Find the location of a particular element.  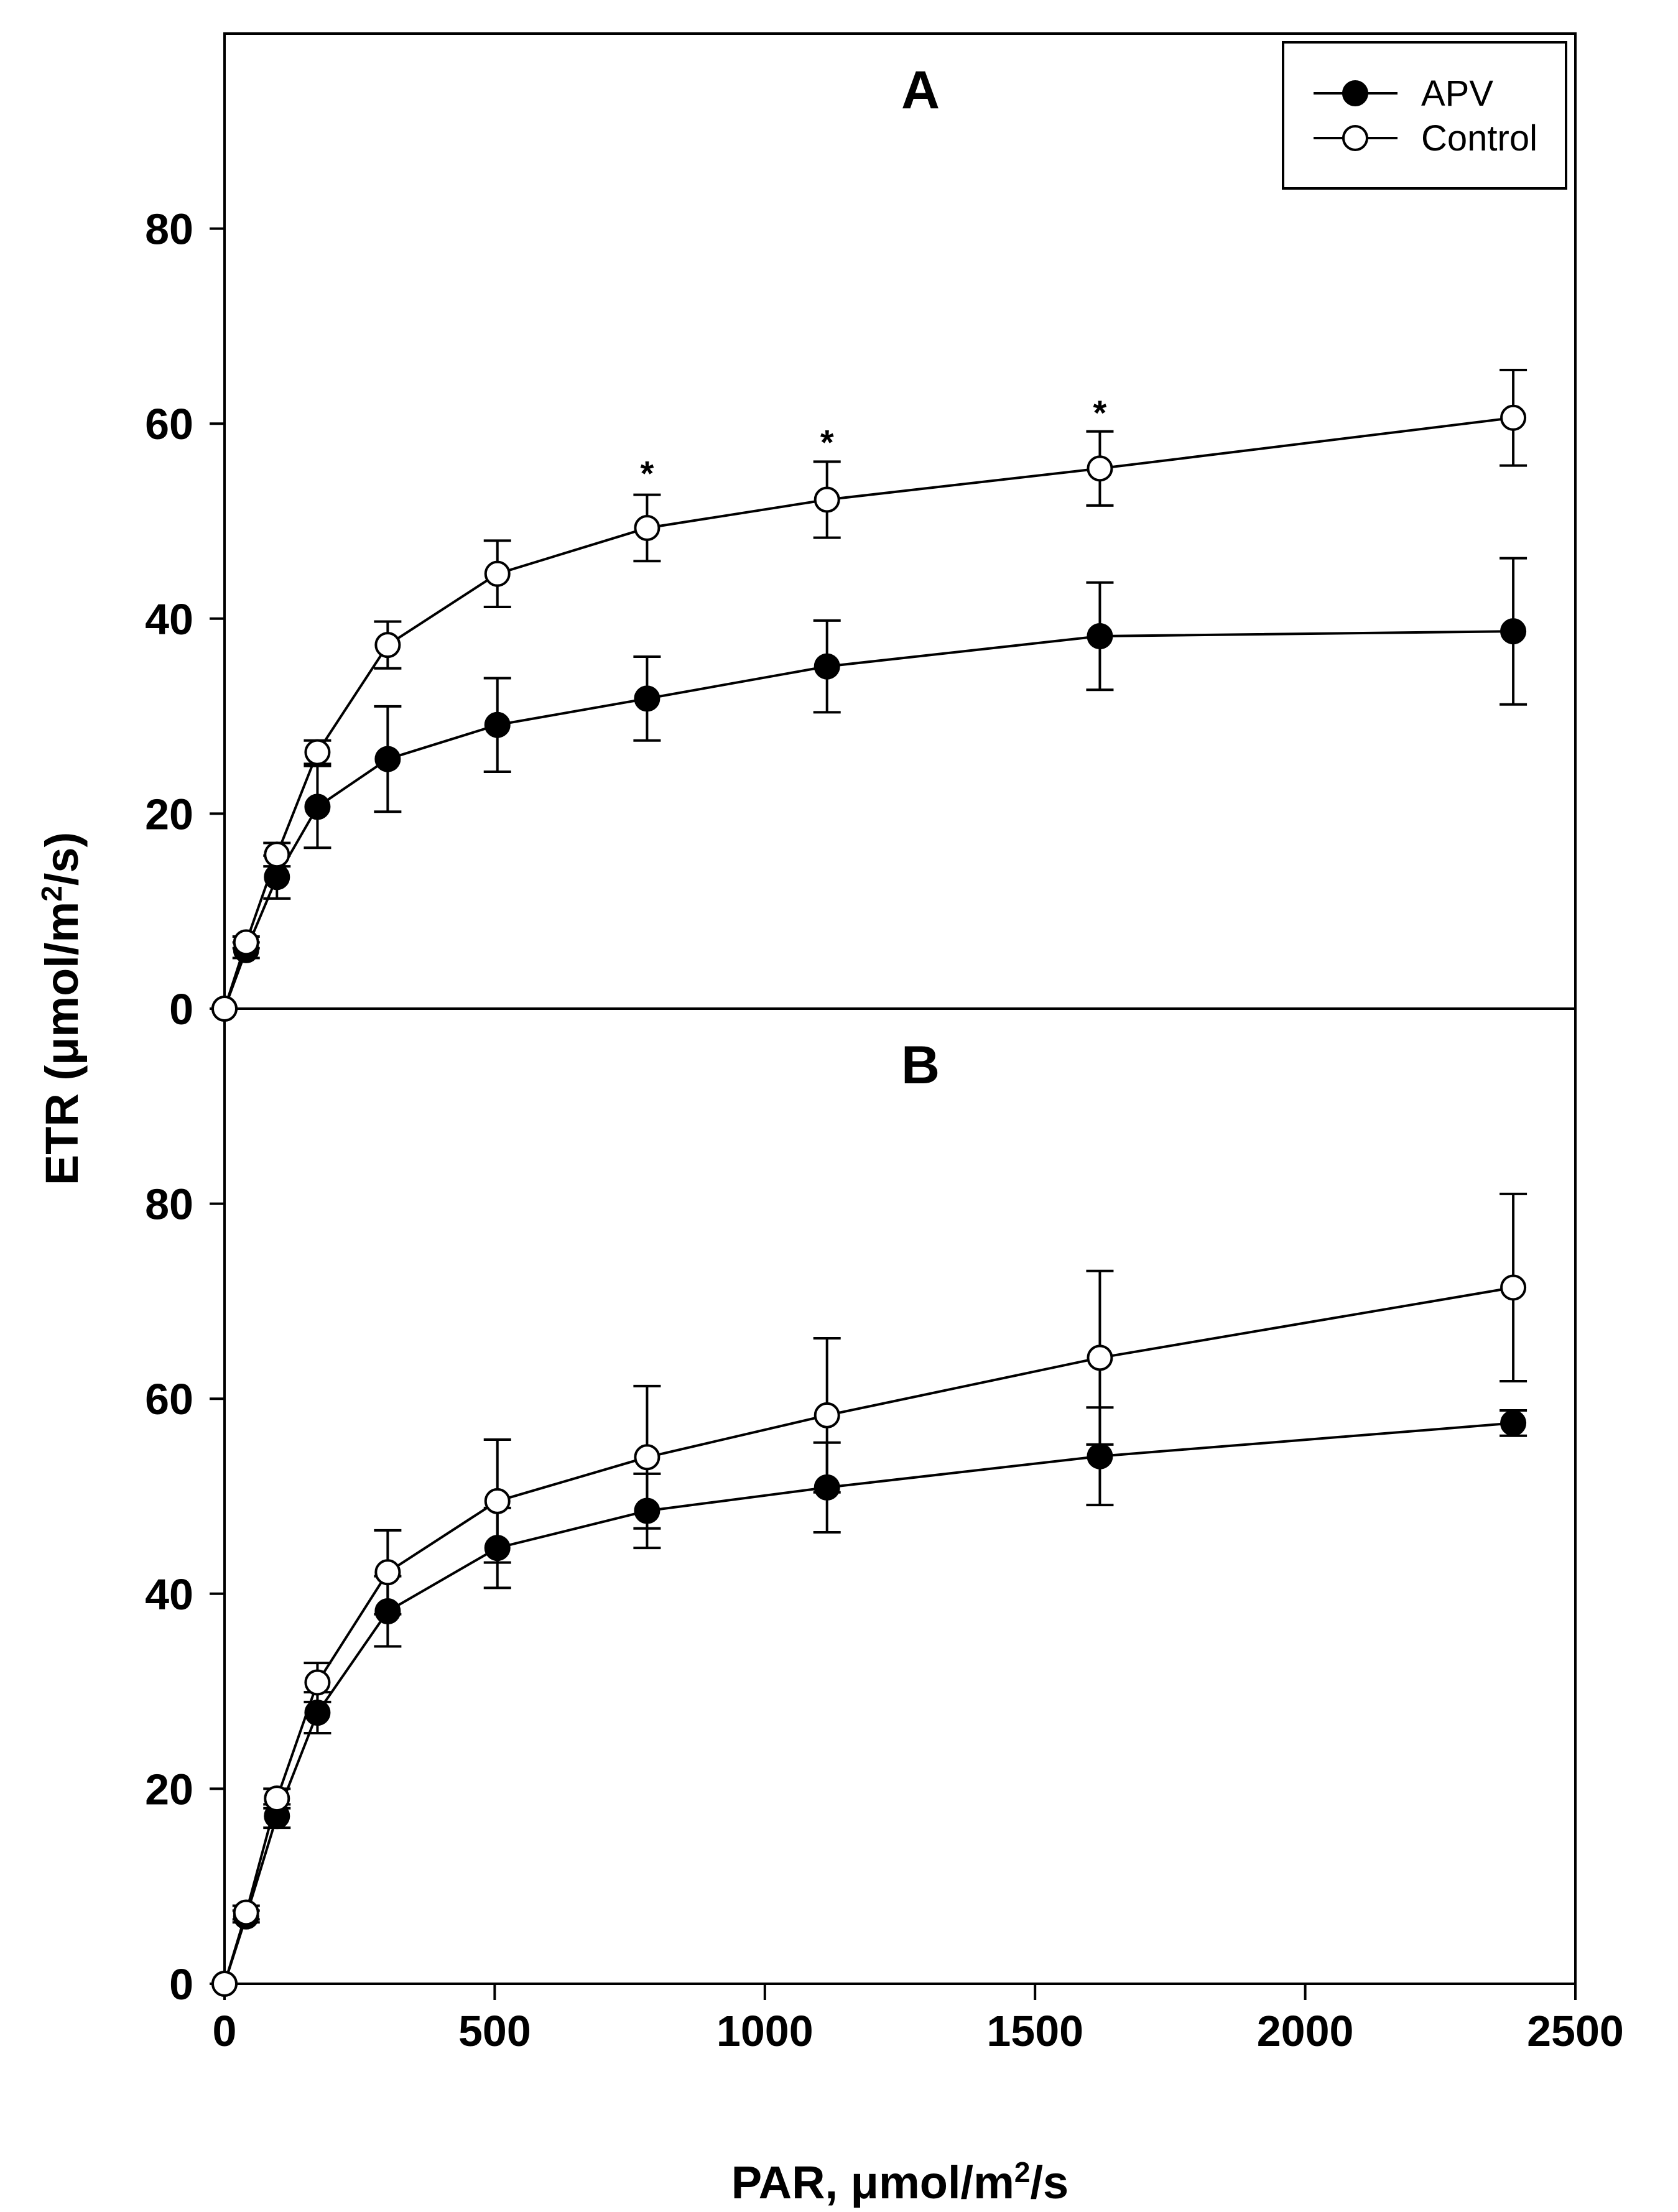

legend: APV Control is located at coordinates (1424, 115).